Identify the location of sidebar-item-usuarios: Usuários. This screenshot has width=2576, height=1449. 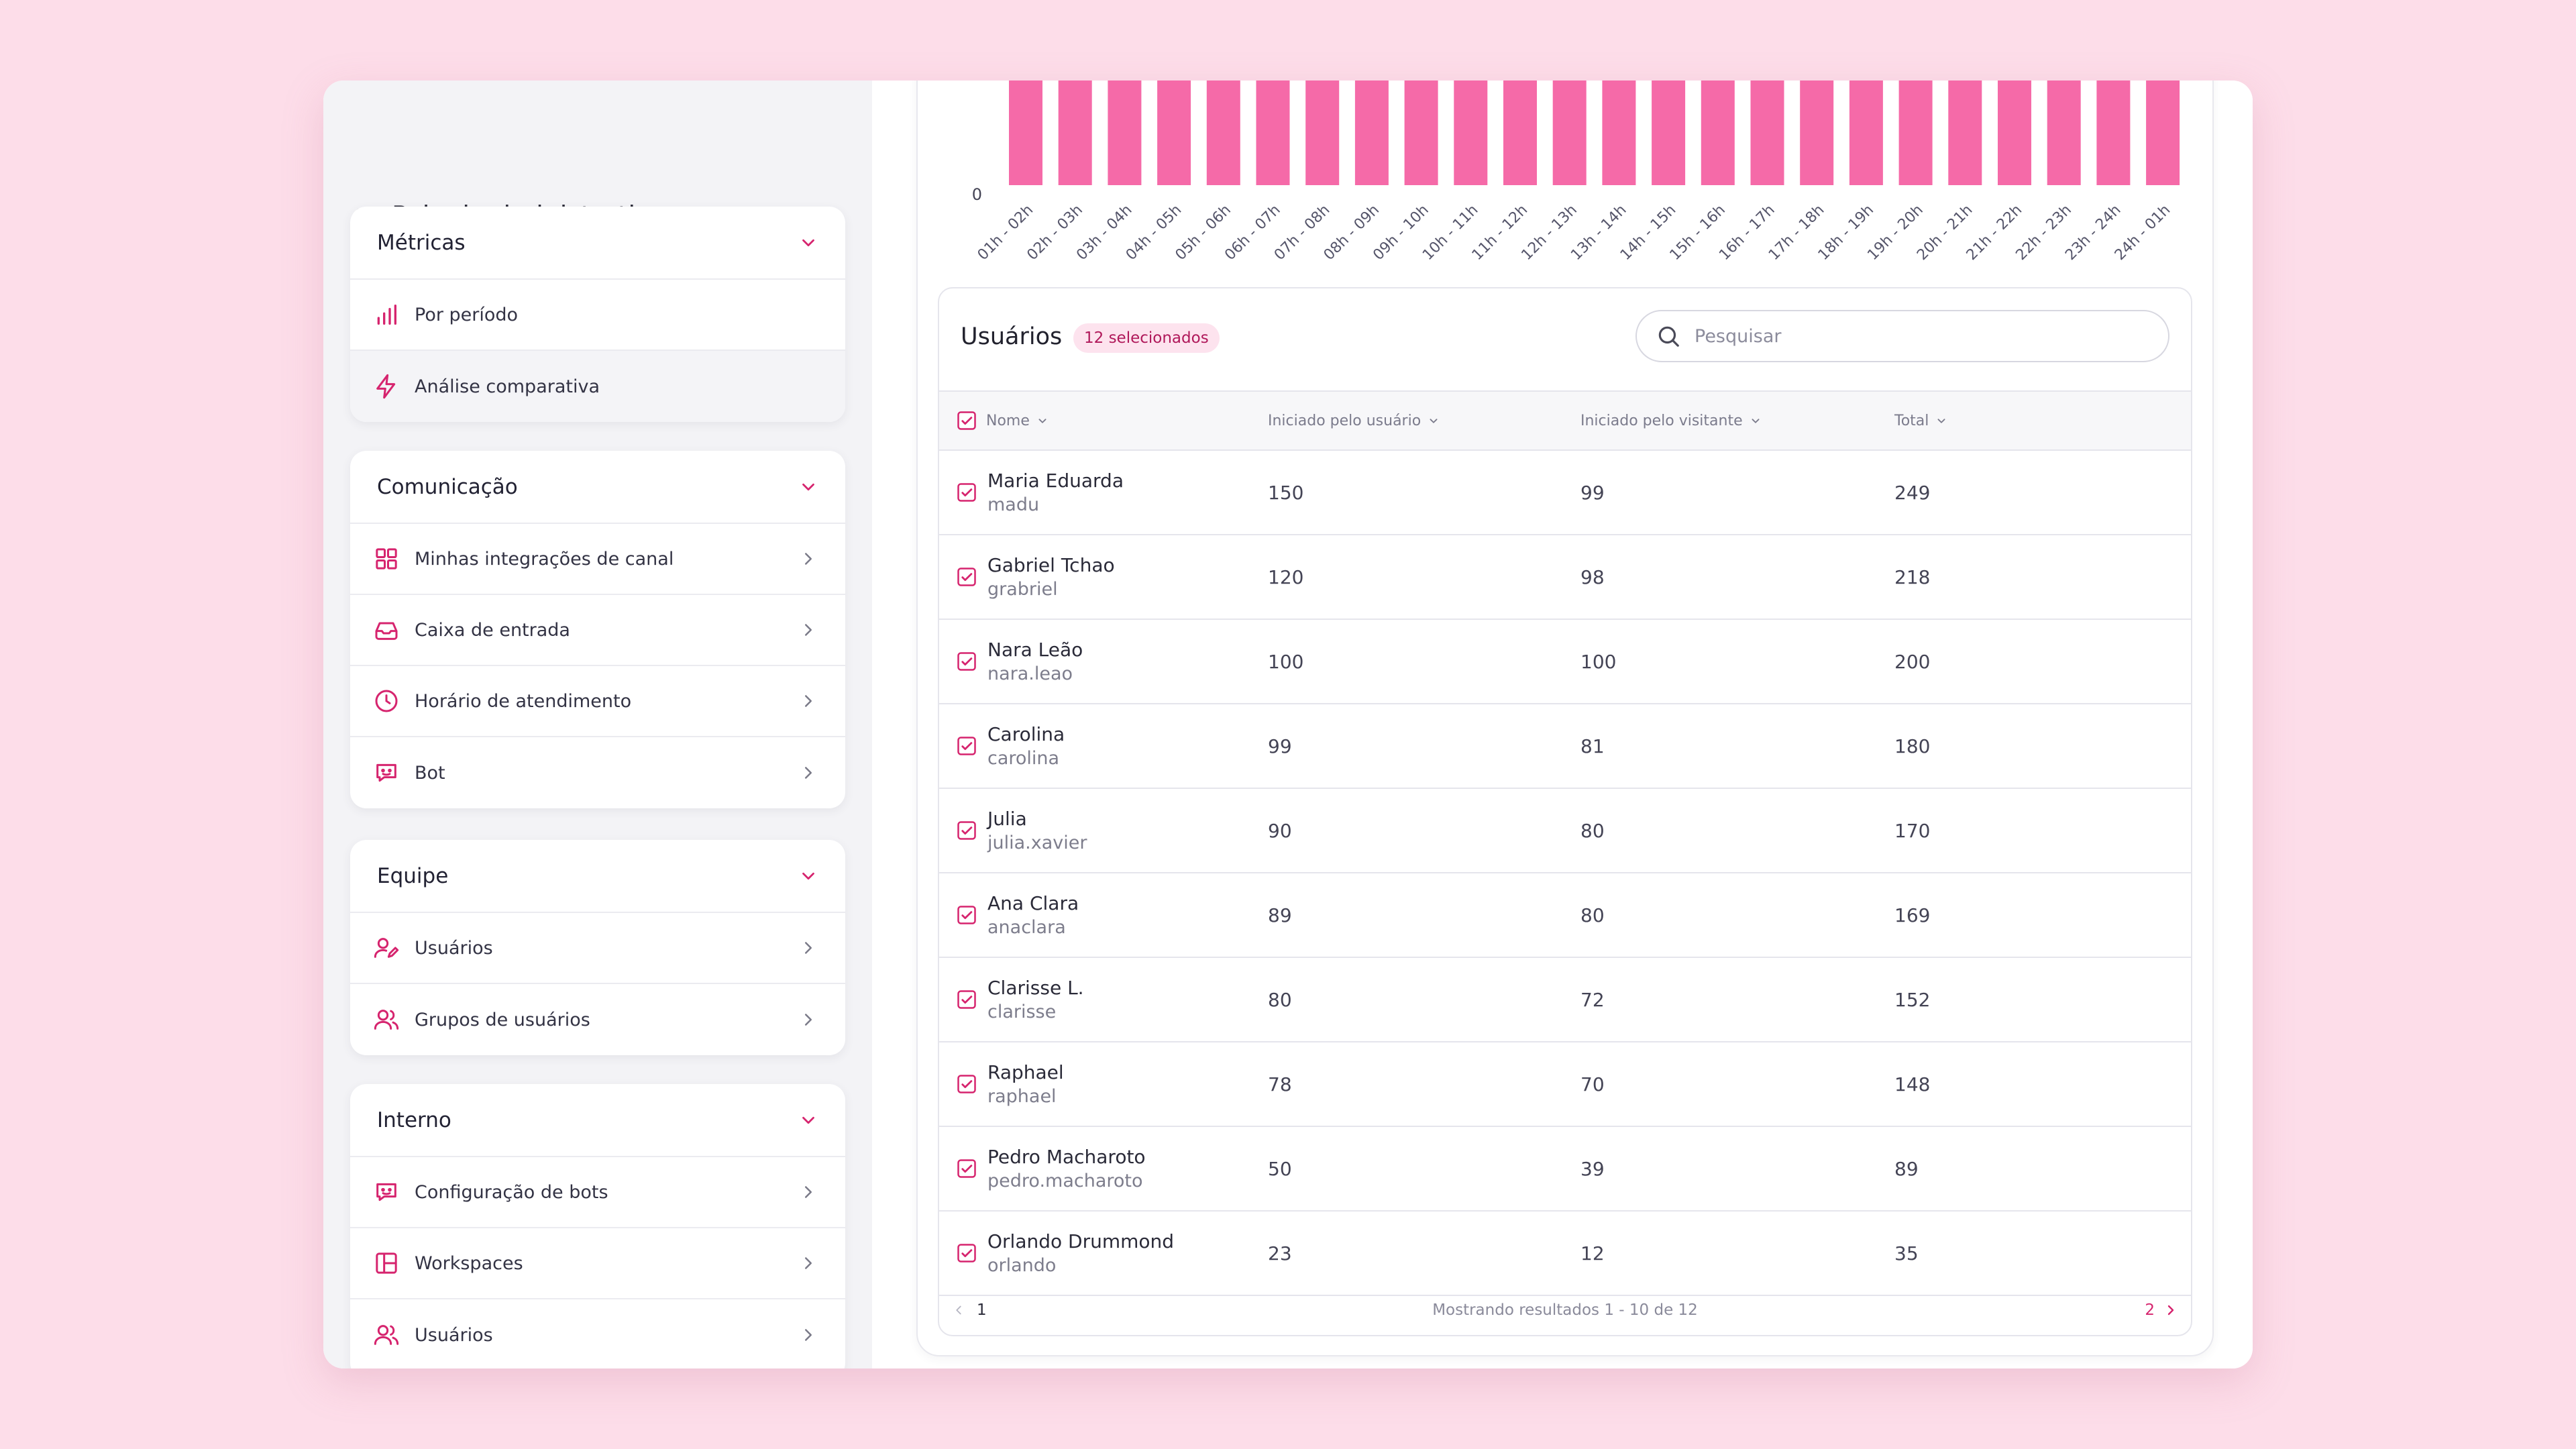
(597, 948).